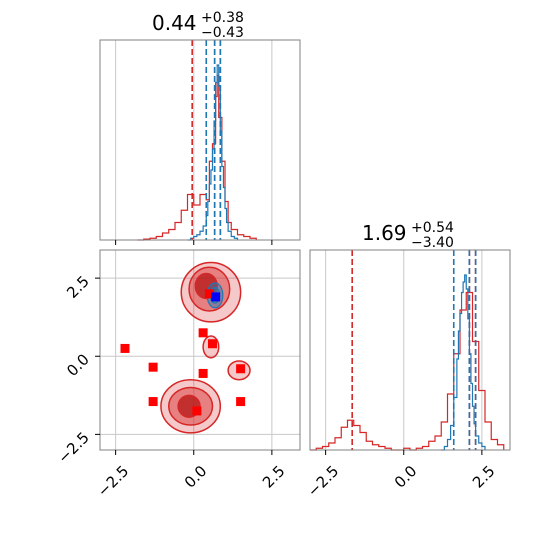  Describe the element at coordinates (406, 477) in the screenshot. I see `x-right-tick-label-1: 0.0` at that location.